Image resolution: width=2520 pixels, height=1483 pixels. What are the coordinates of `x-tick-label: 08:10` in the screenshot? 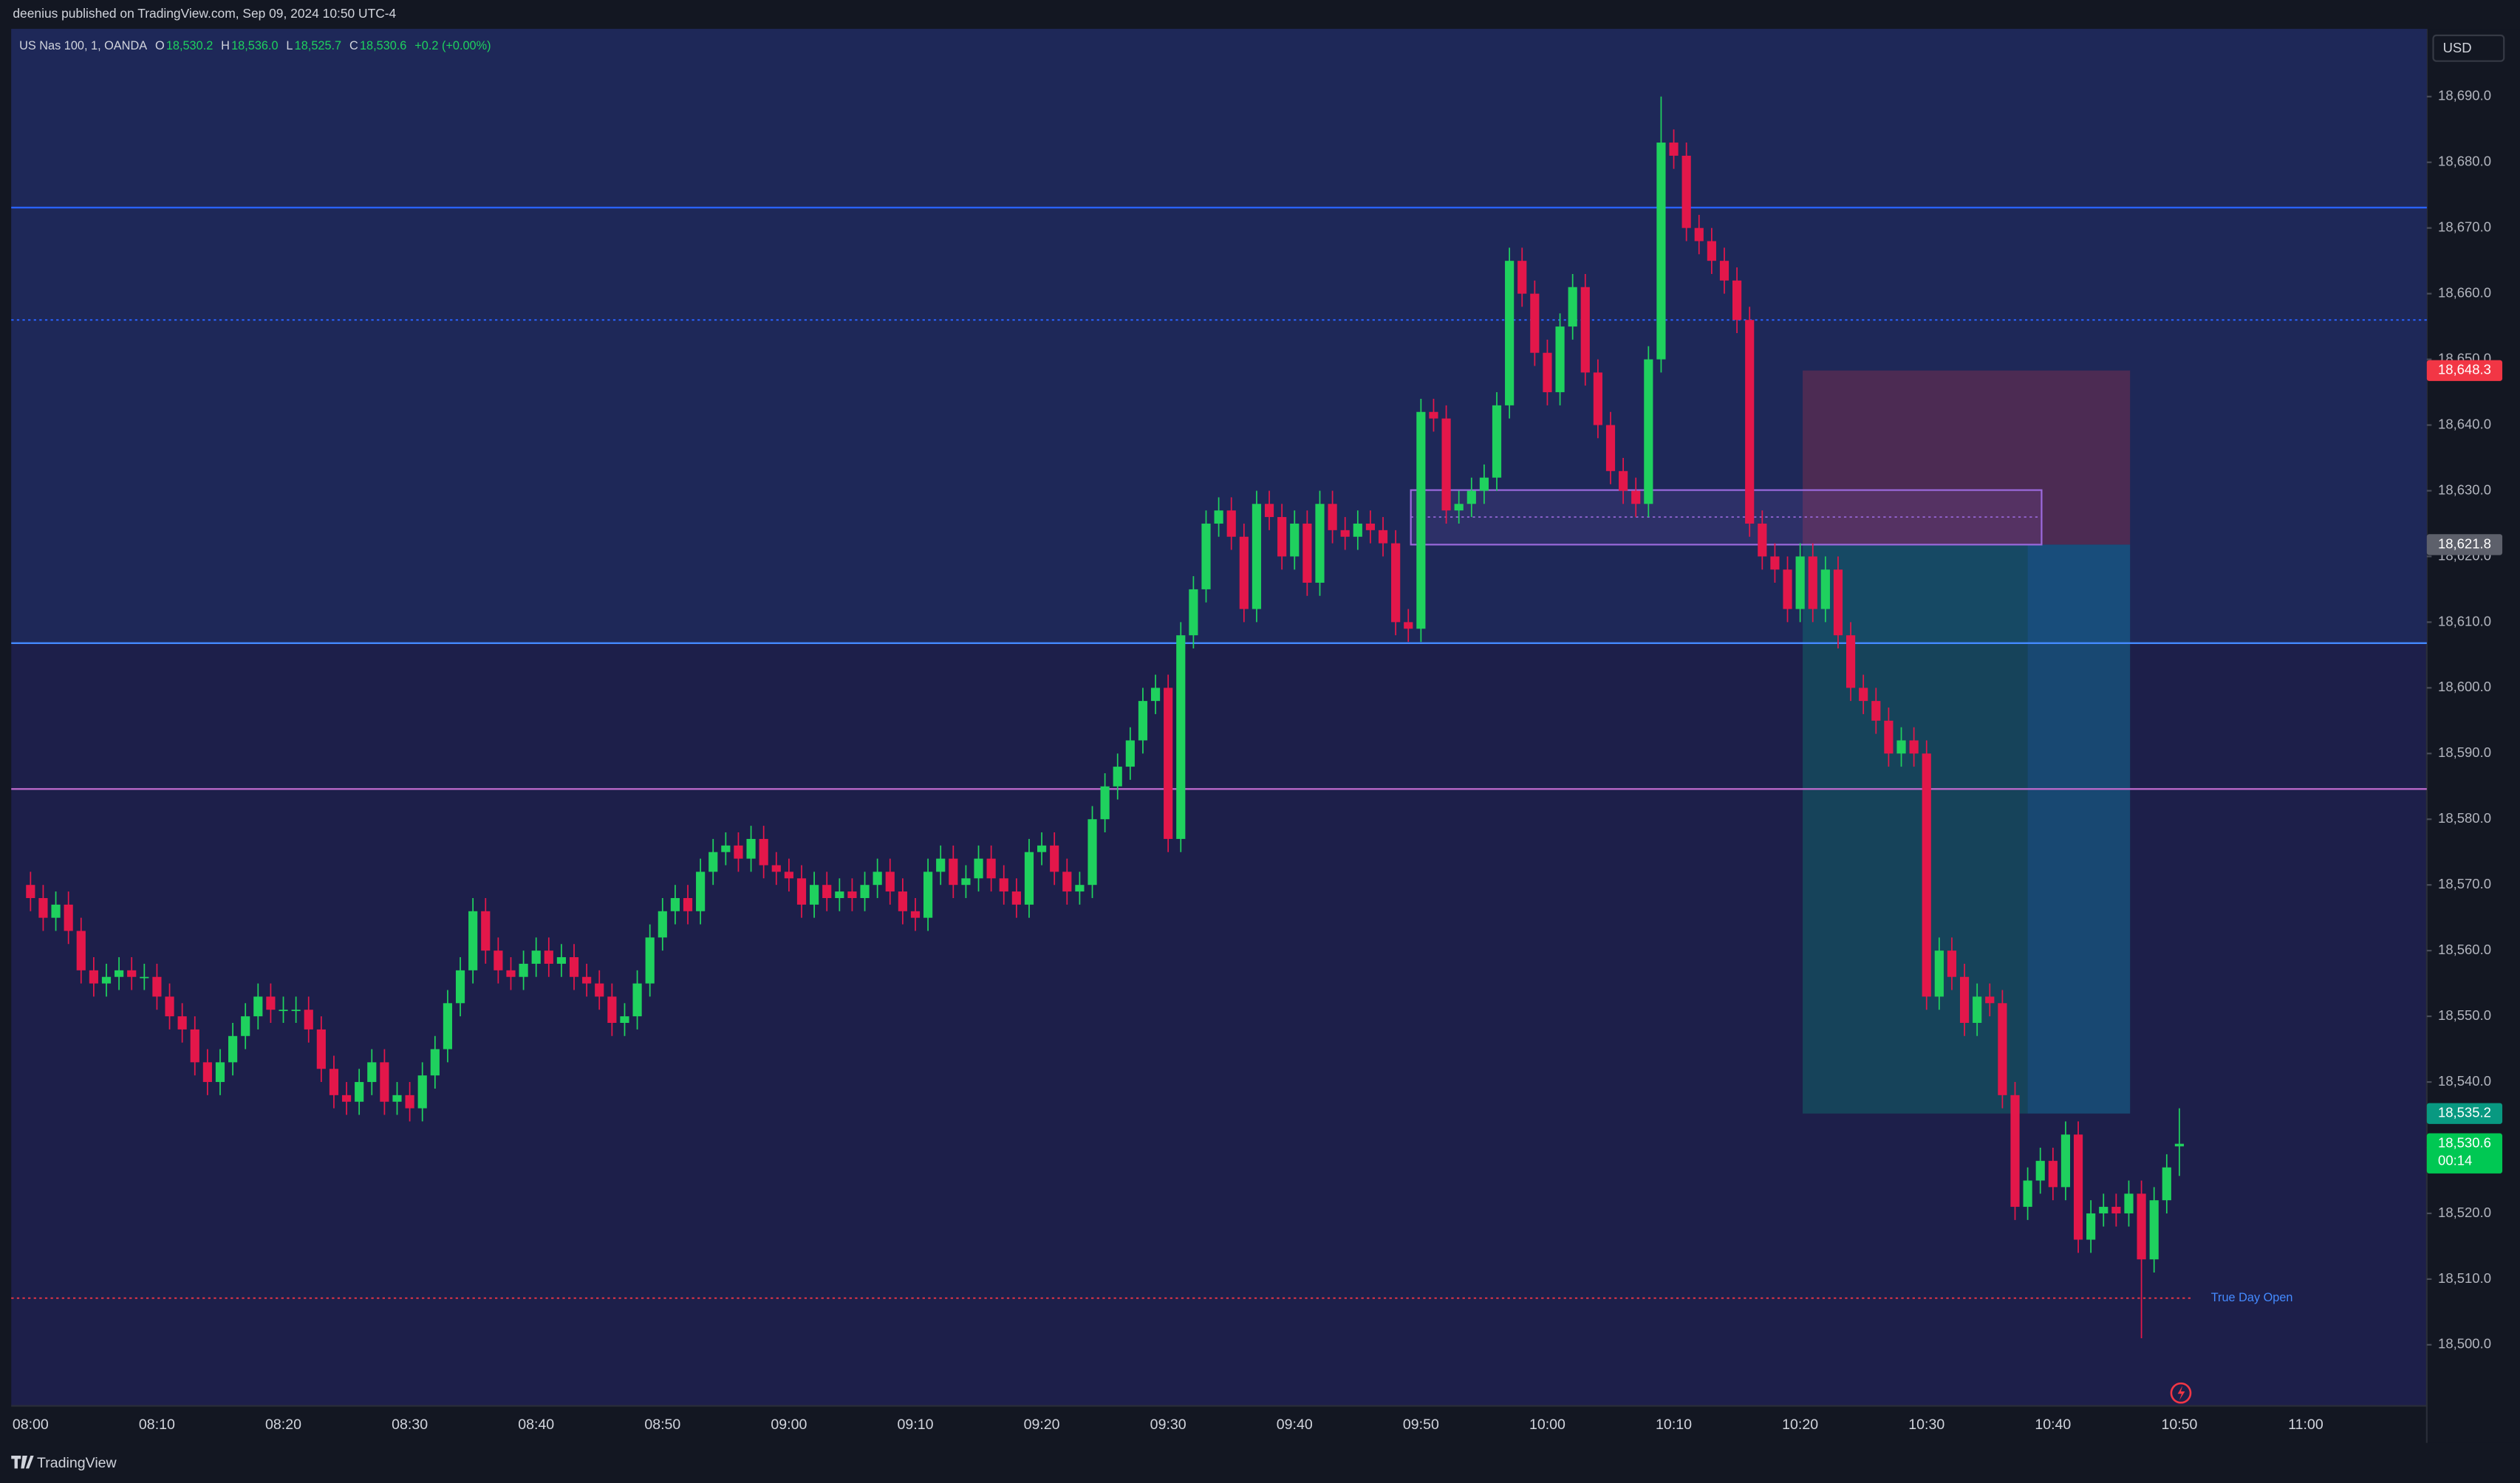 It's located at (157, 1425).